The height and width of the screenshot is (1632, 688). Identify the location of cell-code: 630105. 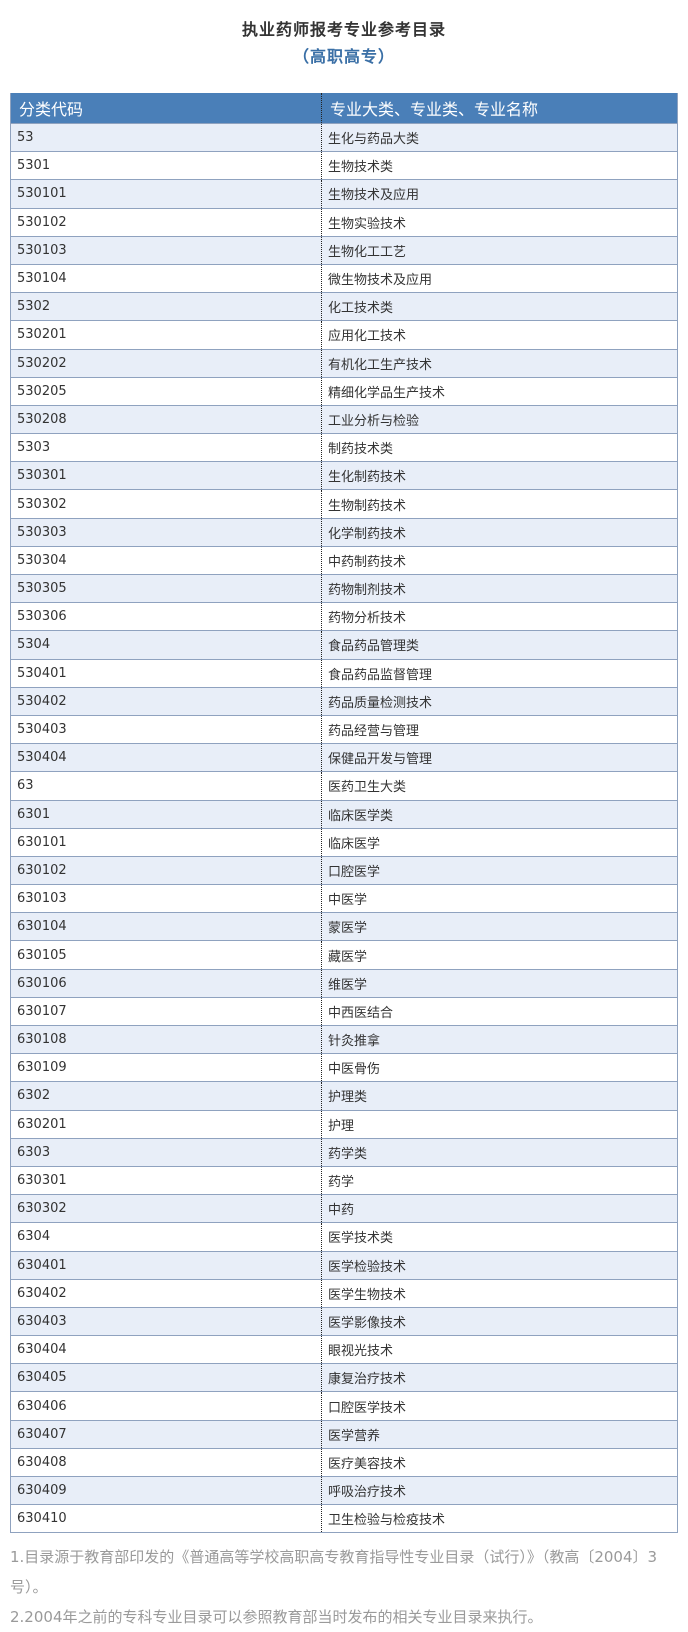
(166, 955).